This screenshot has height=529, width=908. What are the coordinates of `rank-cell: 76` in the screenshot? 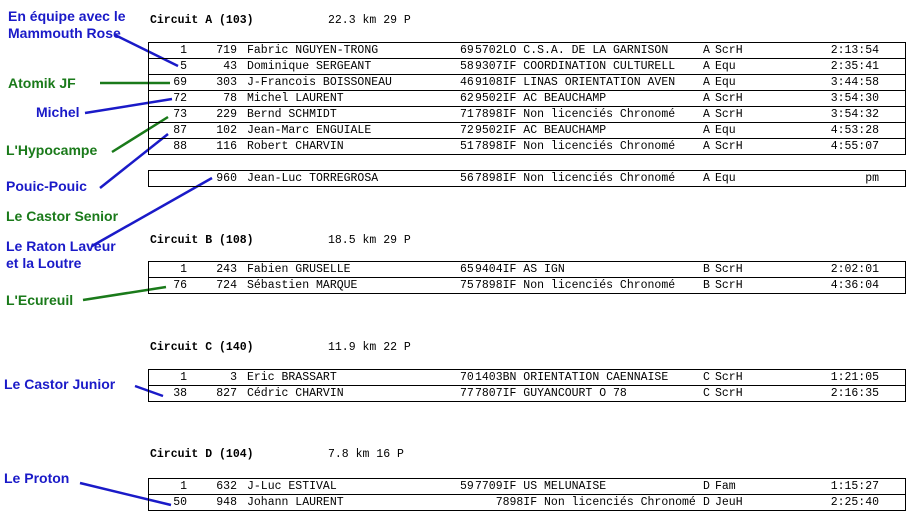 It's located at (180, 285).